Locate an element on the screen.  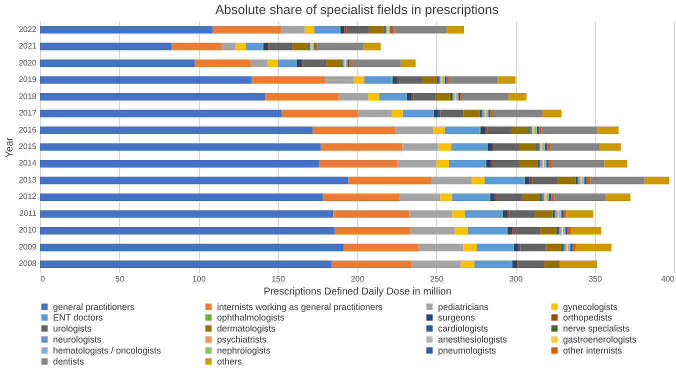
x-tick-label: 400 is located at coordinates (668, 279).